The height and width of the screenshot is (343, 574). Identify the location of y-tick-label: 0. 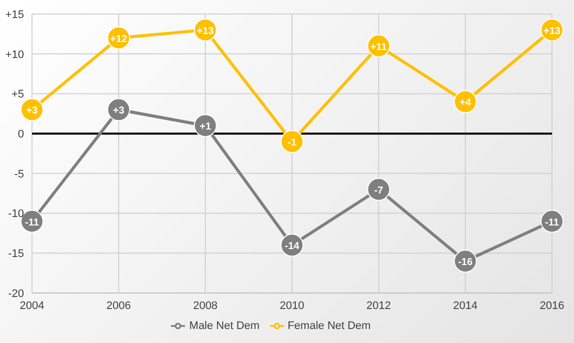
(21, 134).